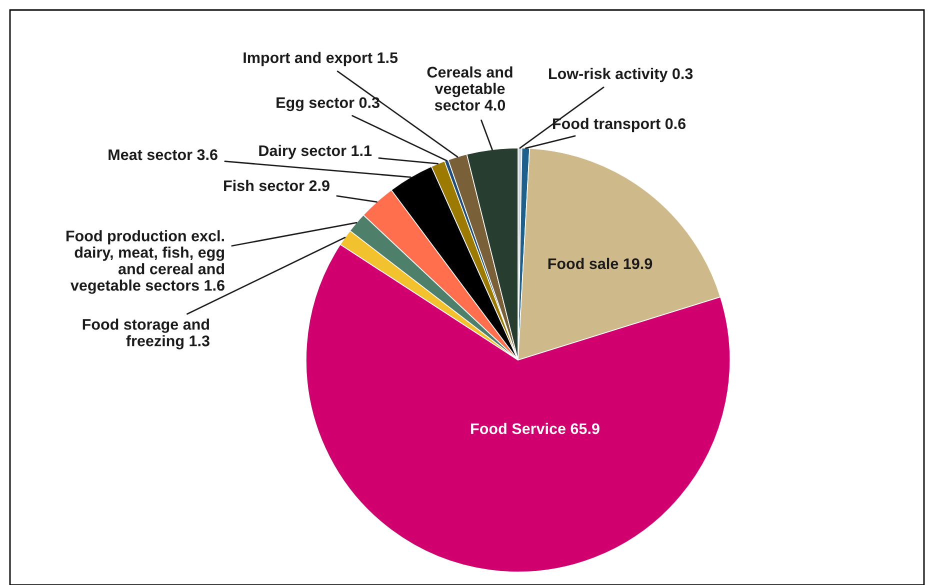 Image resolution: width=932 pixels, height=585 pixels. I want to click on slice-label: Dairy sector 1.1, so click(315, 152).